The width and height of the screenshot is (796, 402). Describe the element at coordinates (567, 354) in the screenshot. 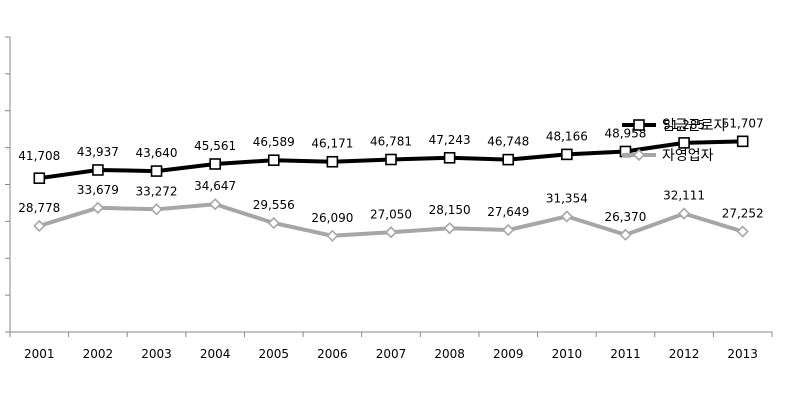

I see `x-tick-label: 2010` at that location.